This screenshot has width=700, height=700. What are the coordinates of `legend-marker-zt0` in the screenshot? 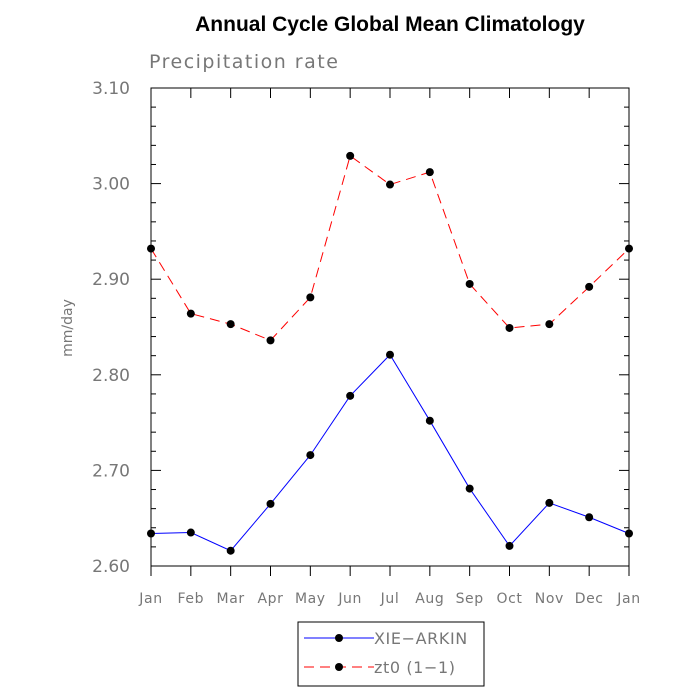 It's located at (339, 667).